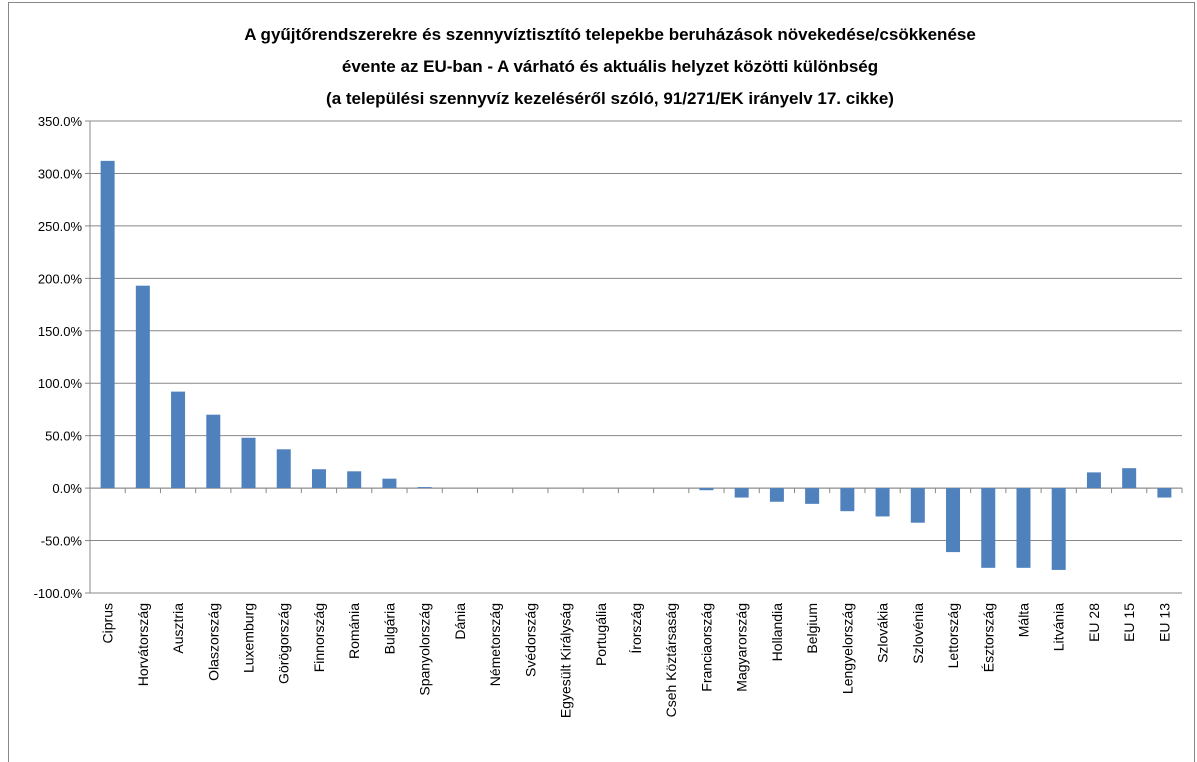  I want to click on x-tick-label: Belgium, so click(812, 628).